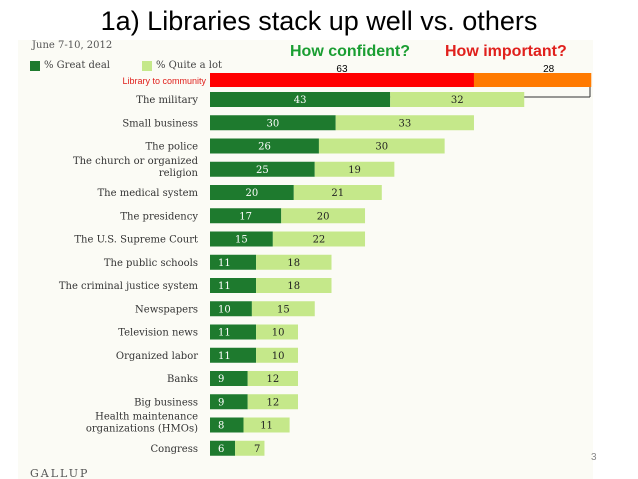  What do you see at coordinates (77, 65) in the screenshot?
I see `legend-label-great-deal: % Great deal` at bounding box center [77, 65].